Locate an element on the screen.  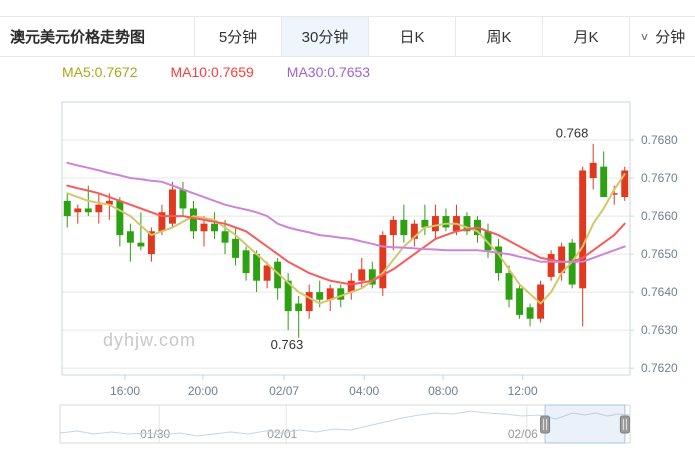
navigator-handle-left is located at coordinates (545, 424).